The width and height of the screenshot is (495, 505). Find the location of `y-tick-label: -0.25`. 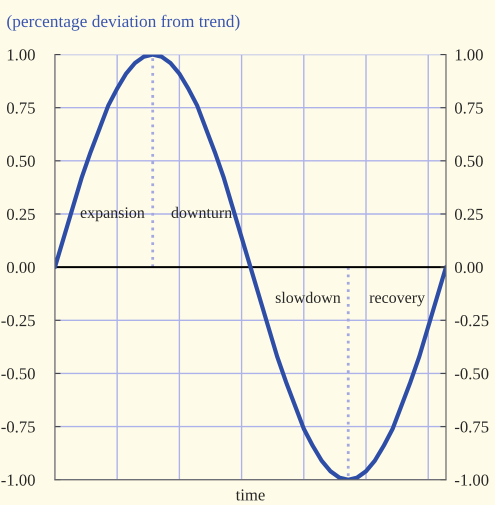

y-tick-label: -0.25 is located at coordinates (18, 320).